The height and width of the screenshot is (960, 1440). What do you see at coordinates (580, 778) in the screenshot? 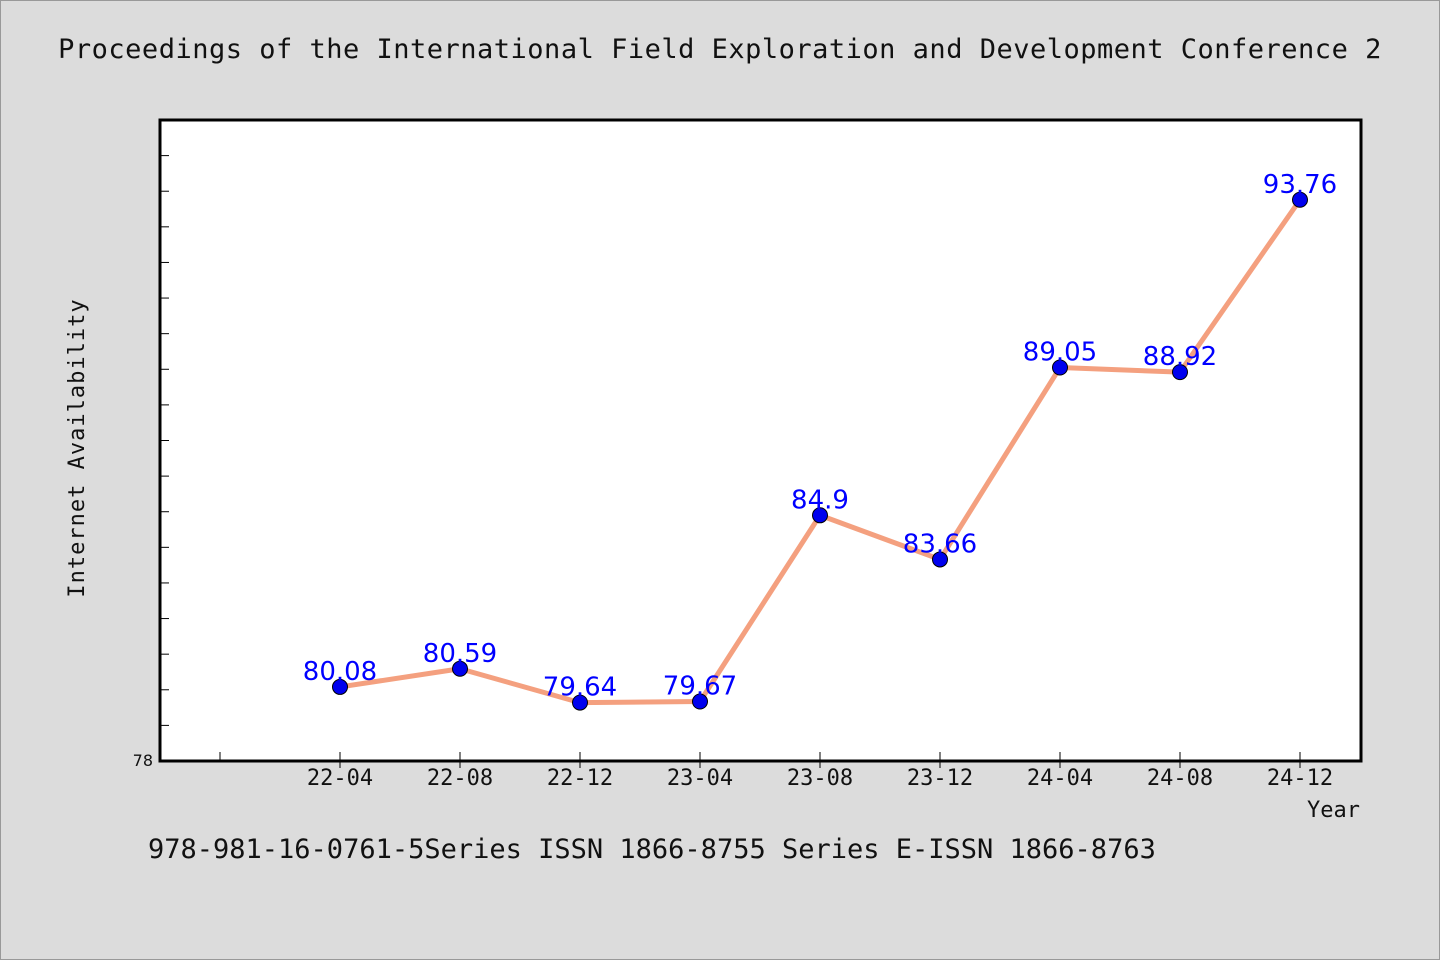
I see `x-tick-label: 22-12` at bounding box center [580, 778].